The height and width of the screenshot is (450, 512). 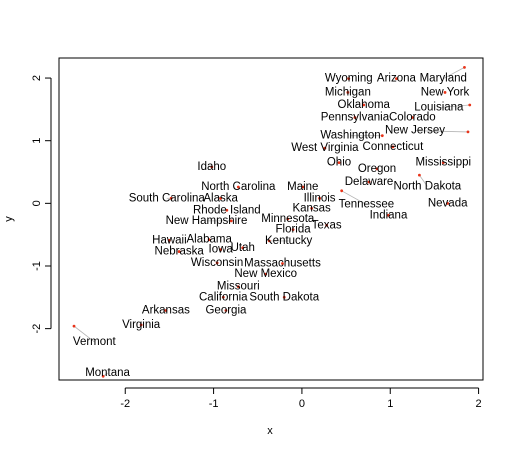 I want to click on state-label: Virginia, so click(x=141, y=325).